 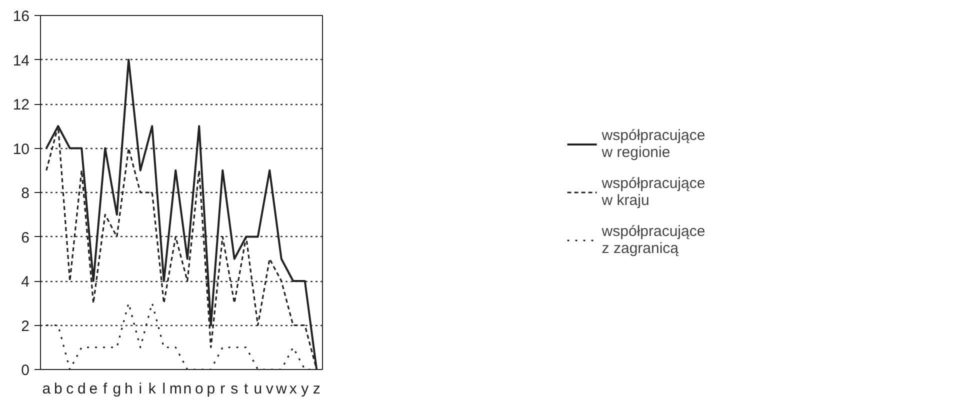 What do you see at coordinates (25, 193) in the screenshot?
I see `y-tick-label: 8` at bounding box center [25, 193].